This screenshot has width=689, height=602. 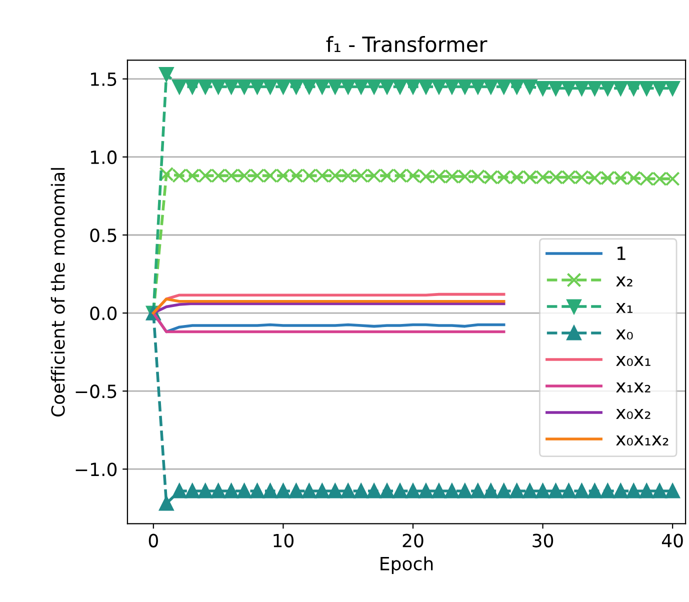 What do you see at coordinates (672, 541) in the screenshot?
I see `x-tick-label: 40` at bounding box center [672, 541].